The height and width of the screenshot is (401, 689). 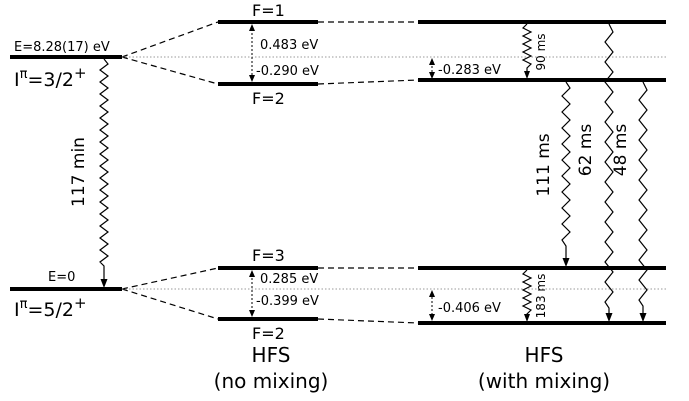 What do you see at coordinates (271, 381) in the screenshot?
I see `nomix-subtitle: (no mixing)` at bounding box center [271, 381].